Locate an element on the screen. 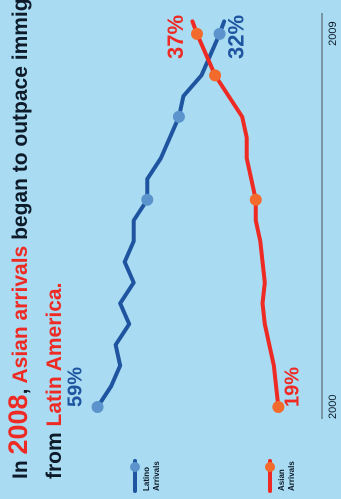 Image resolution: width=341 pixels, height=499 pixels. asian-arrivals-end-label: 37% is located at coordinates (175, 37).